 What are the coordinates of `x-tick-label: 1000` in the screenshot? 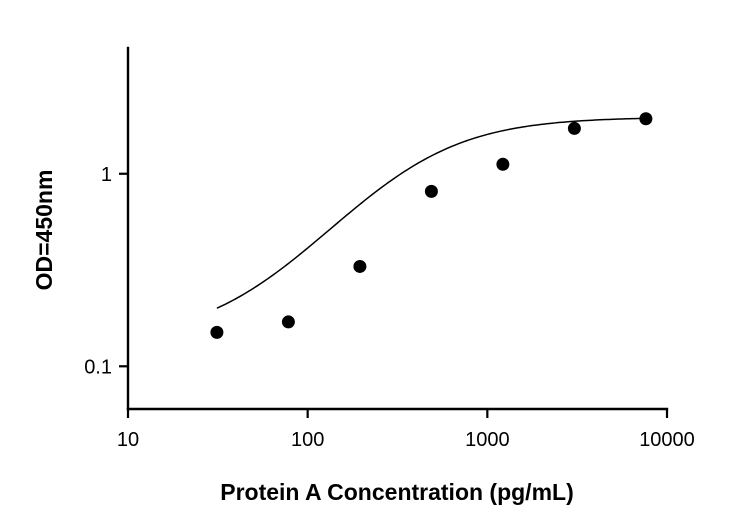 It's located at (487, 440).